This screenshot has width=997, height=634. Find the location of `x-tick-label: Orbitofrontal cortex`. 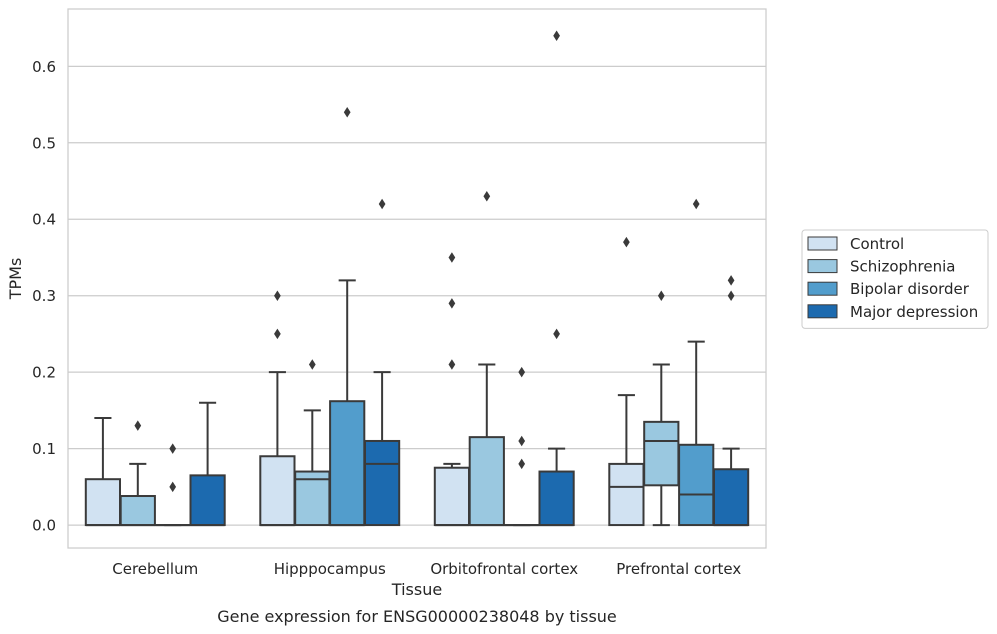

x-tick-label: Orbitofrontal cortex is located at coordinates (504, 569).